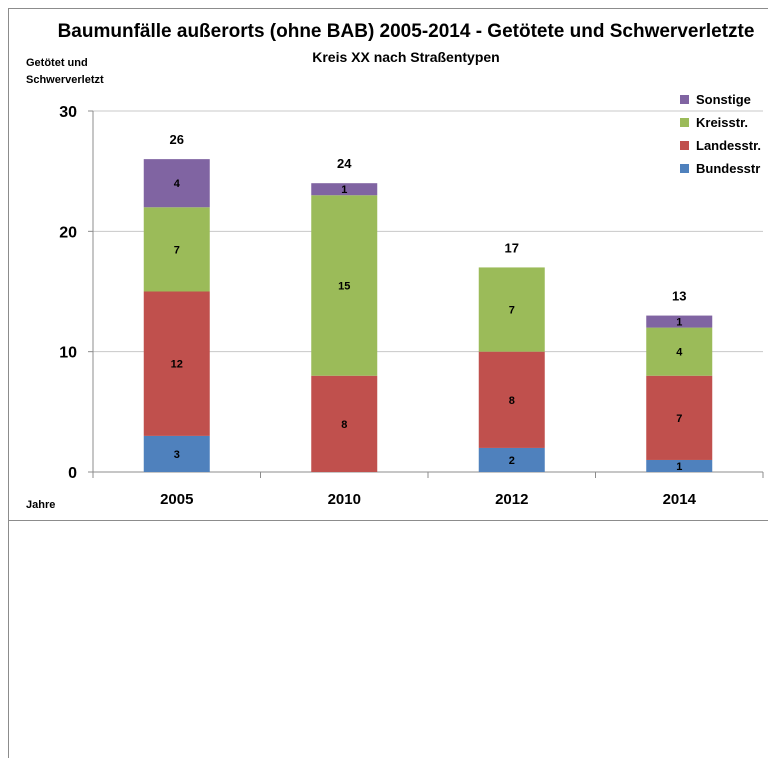 This screenshot has height=763, width=768. What do you see at coordinates (57, 63) in the screenshot?
I see `y-axis-label-line1: Getötet und` at bounding box center [57, 63].